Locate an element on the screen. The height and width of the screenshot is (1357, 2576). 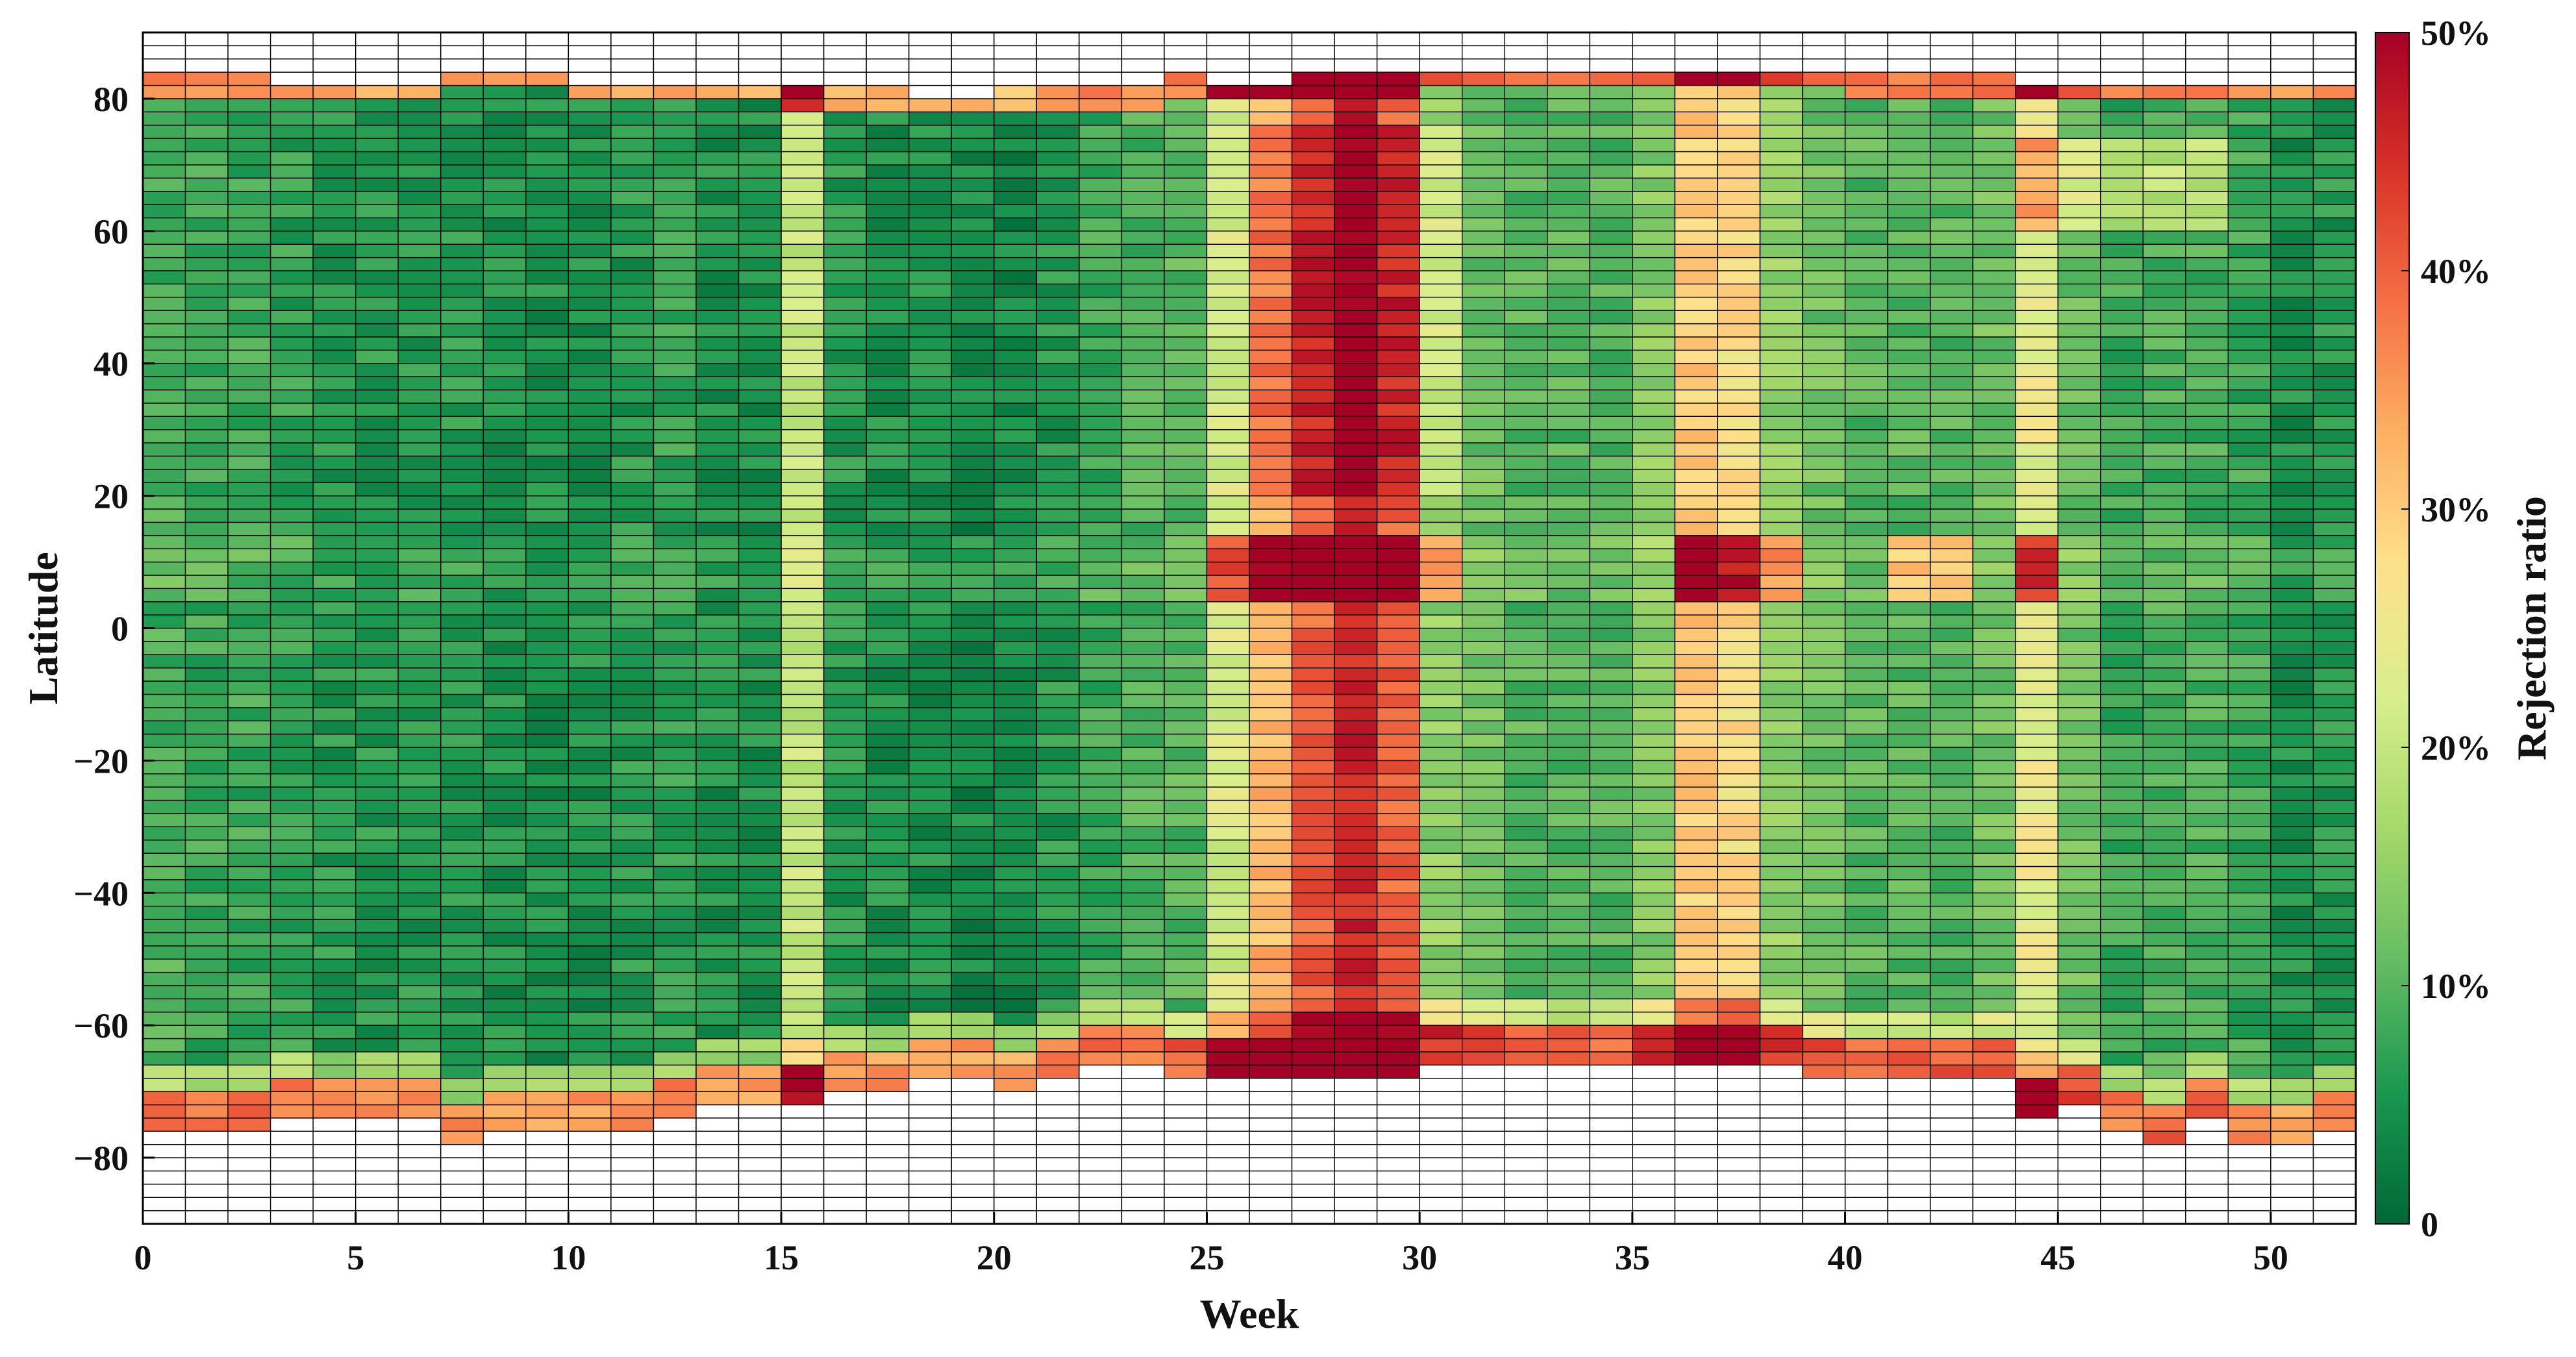
x-axis: 0 5 10 15 20 25 30 35 40 45 50 is located at coordinates (1211, 1244).